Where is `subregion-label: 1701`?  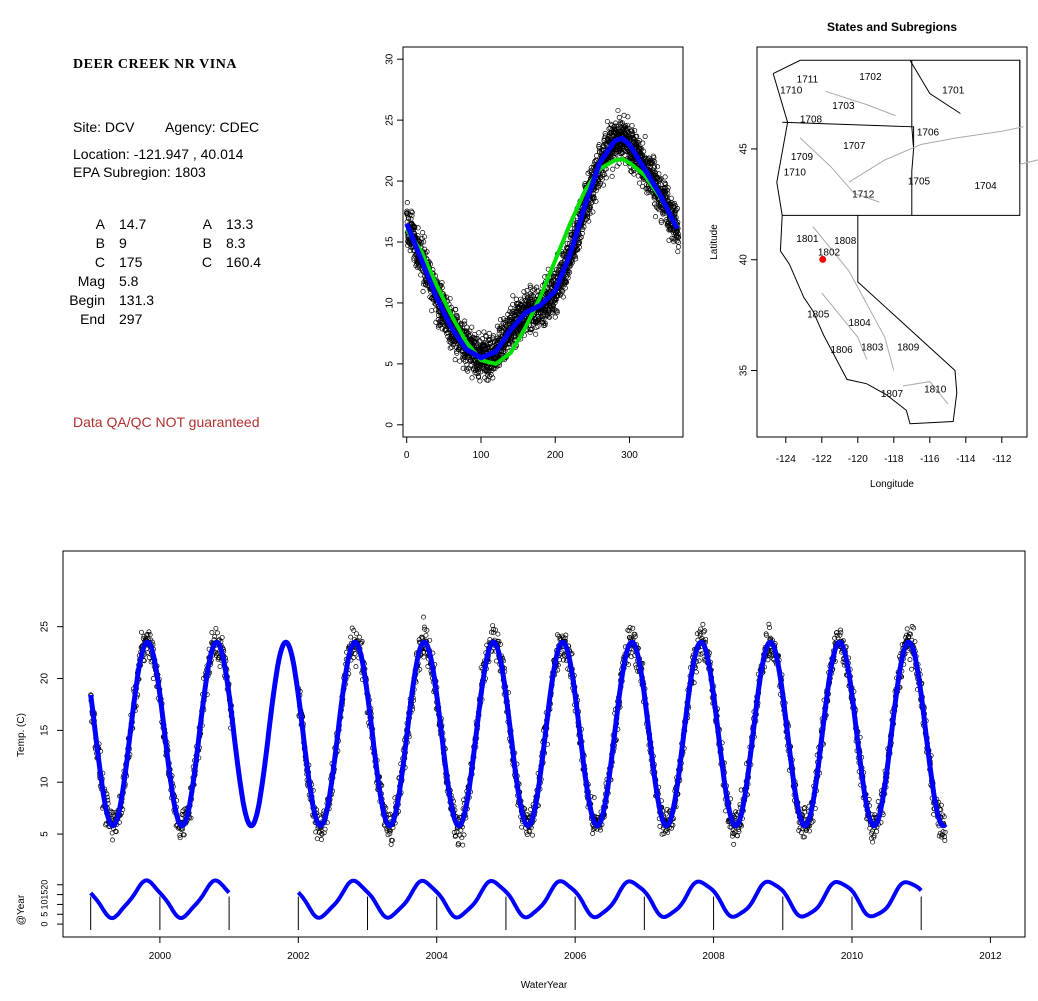
subregion-label: 1701 is located at coordinates (953, 91).